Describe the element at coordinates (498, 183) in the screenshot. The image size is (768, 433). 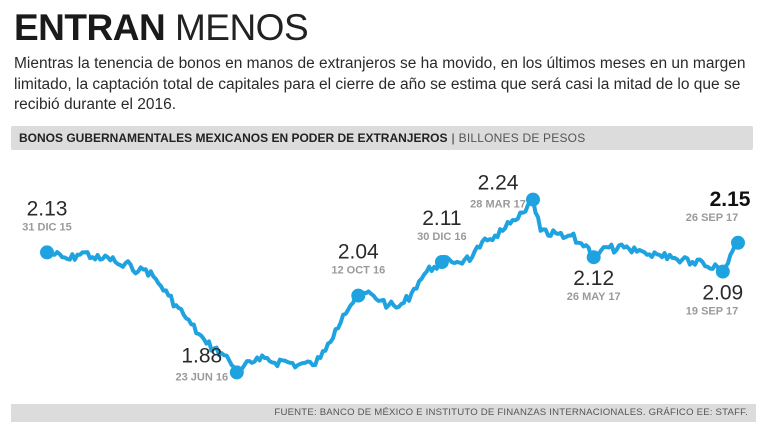
I see `value-label: 2.24` at that location.